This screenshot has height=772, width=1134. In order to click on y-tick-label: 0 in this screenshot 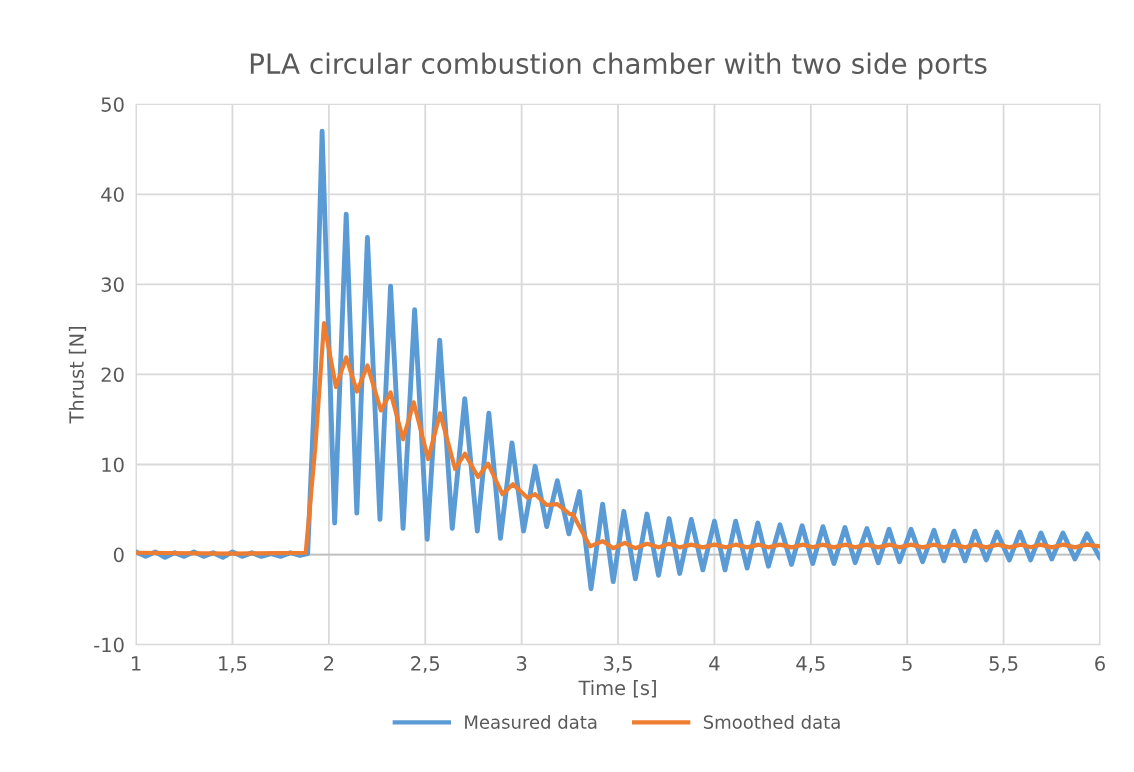, I will do `click(118, 555)`.